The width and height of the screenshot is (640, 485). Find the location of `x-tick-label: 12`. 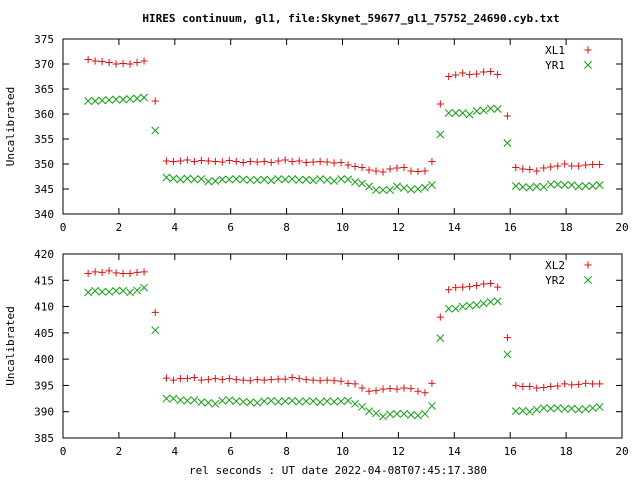

x-tick-label: 12 is located at coordinates (398, 451).